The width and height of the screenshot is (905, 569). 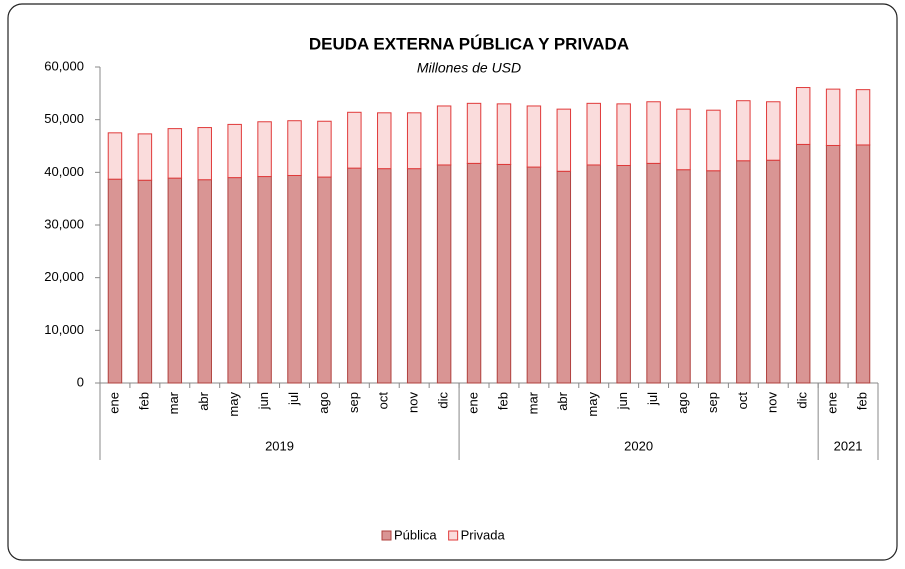 I want to click on group-label: 2019, so click(x=279, y=445).